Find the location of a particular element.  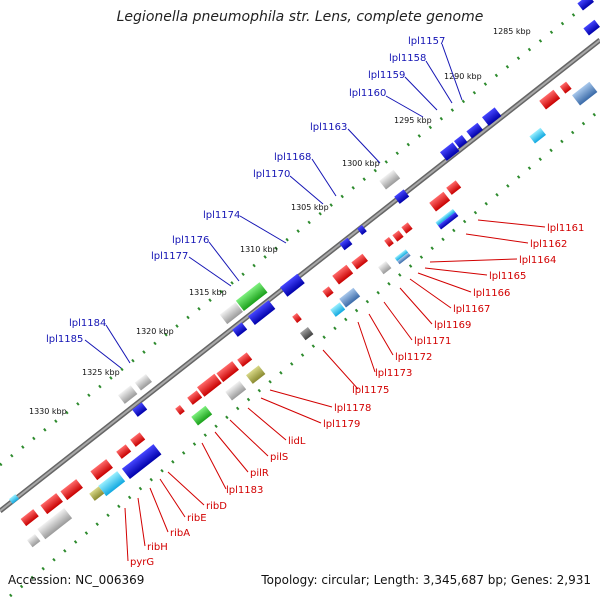

gene-label-lpl1165: lpl1165 is located at coordinates (507, 276).